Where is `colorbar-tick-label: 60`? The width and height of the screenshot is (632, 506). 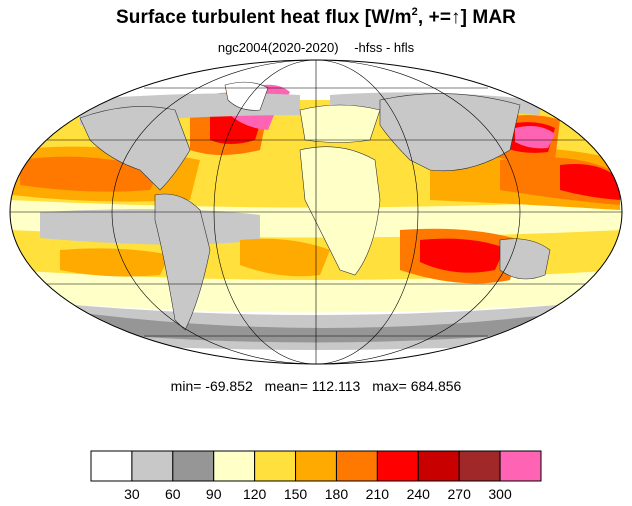 colorbar-tick-label: 60 is located at coordinates (173, 494).